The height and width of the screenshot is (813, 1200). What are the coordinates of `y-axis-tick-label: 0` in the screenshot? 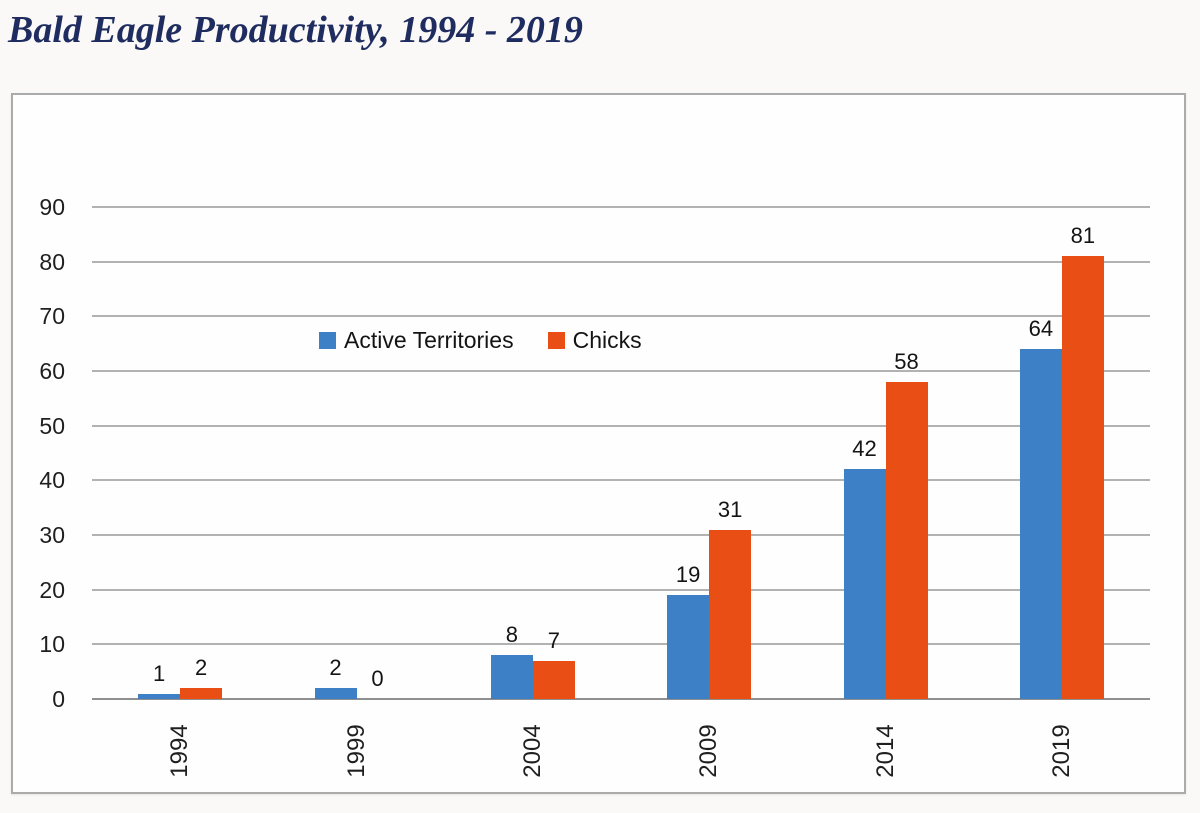 It's located at (58, 699).